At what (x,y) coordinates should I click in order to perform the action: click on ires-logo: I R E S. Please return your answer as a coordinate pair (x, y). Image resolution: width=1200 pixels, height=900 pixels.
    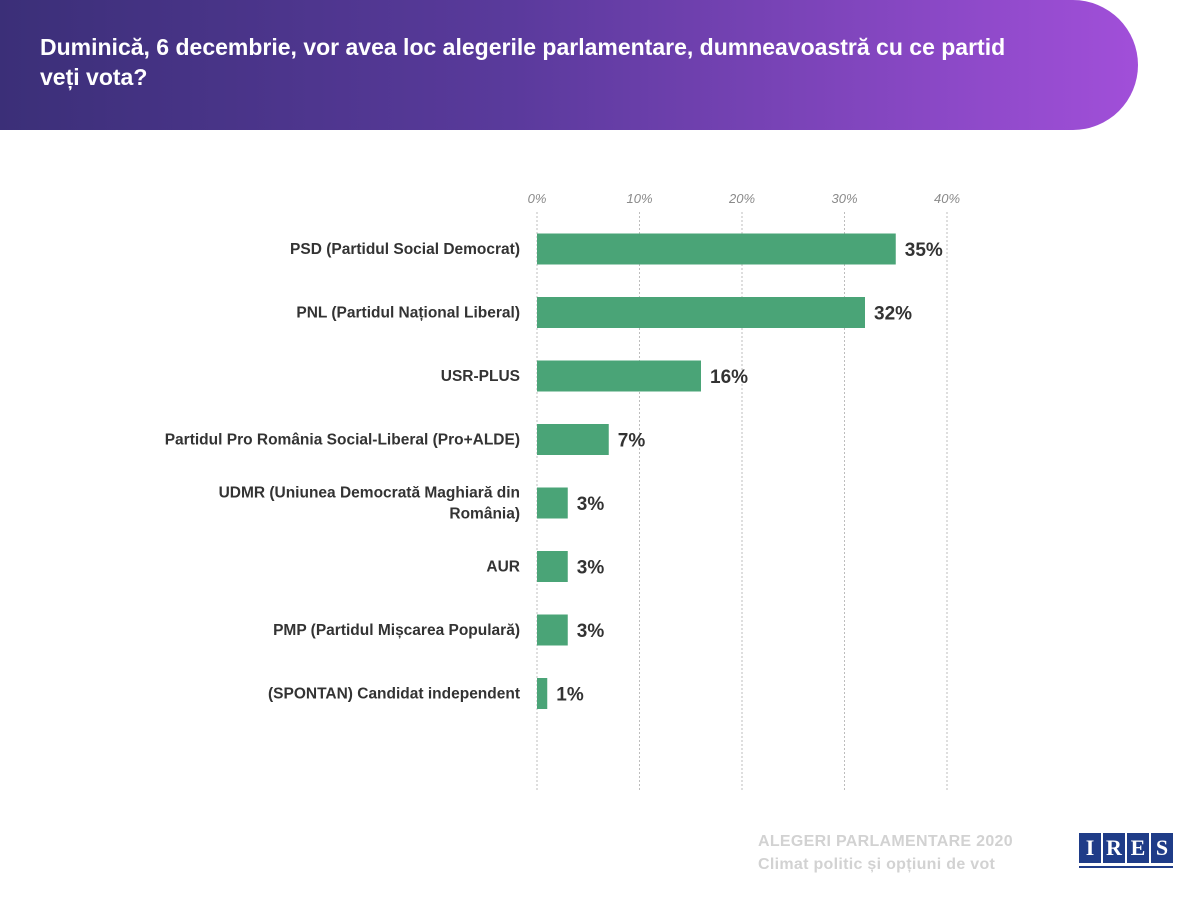
    Looking at the image, I should click on (1126, 853).